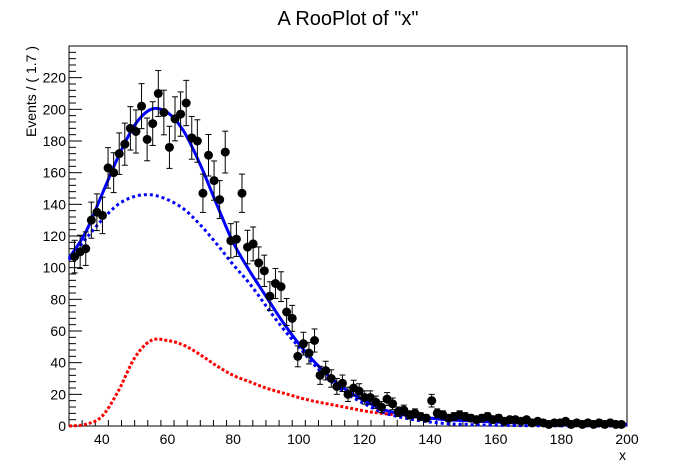  What do you see at coordinates (622, 455) in the screenshot?
I see `x-axis-title: x` at bounding box center [622, 455].